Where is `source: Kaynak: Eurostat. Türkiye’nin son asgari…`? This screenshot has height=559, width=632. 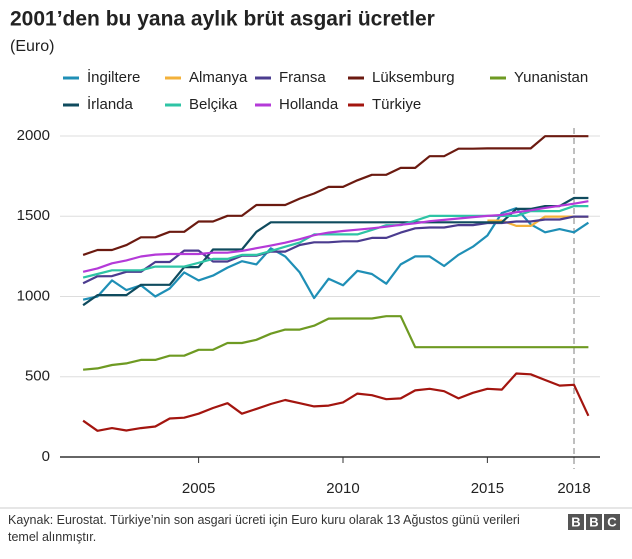
source: Kaynak: Eurostat. Türkiye’nin son asgari… is located at coordinates (264, 528).